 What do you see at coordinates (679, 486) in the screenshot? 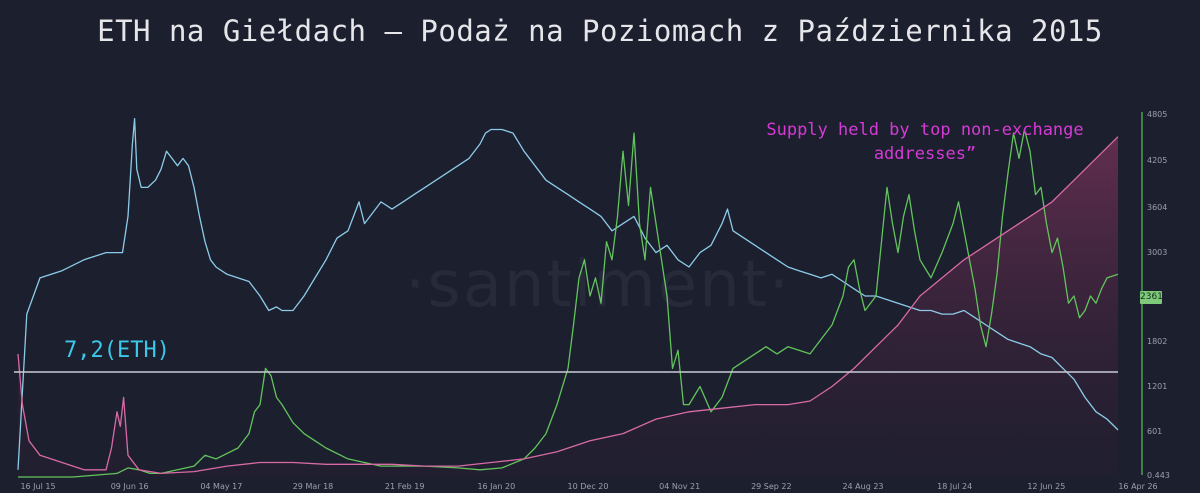
I see `x-tick-label: 04 Nov 21` at bounding box center [679, 486].